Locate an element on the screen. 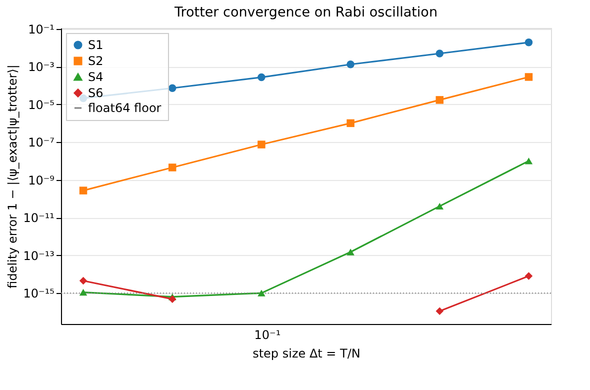 The height and width of the screenshot is (390, 590). text: 10⁻¹ is located at coordinates (267, 335).